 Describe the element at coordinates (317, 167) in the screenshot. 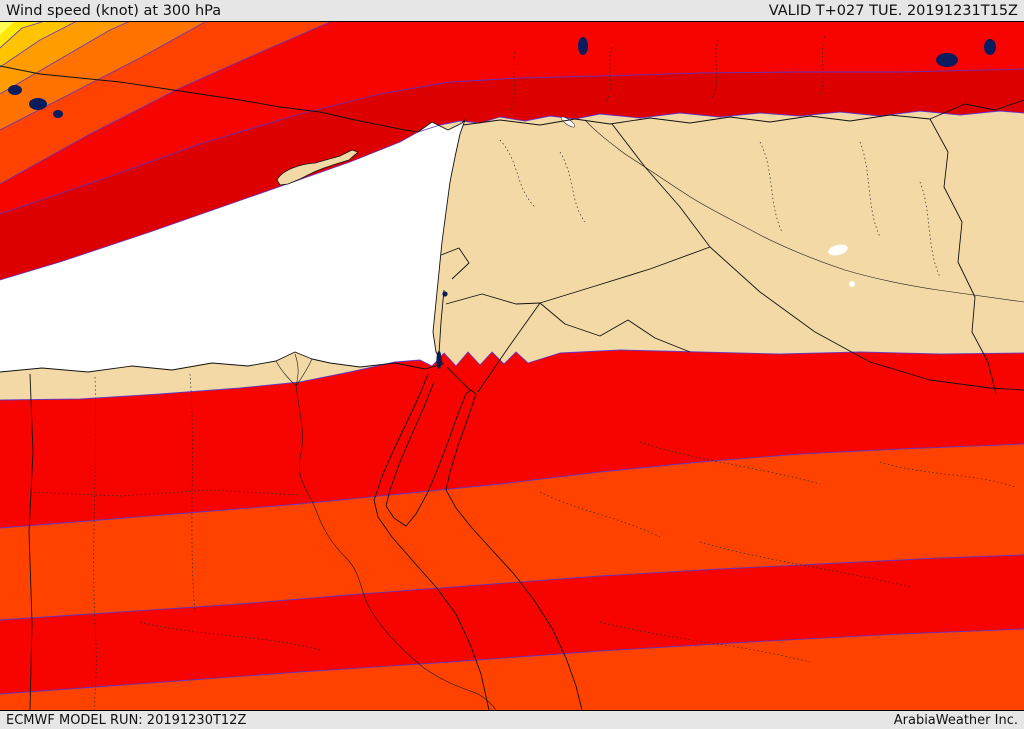

I see `cyprus-island` at that location.